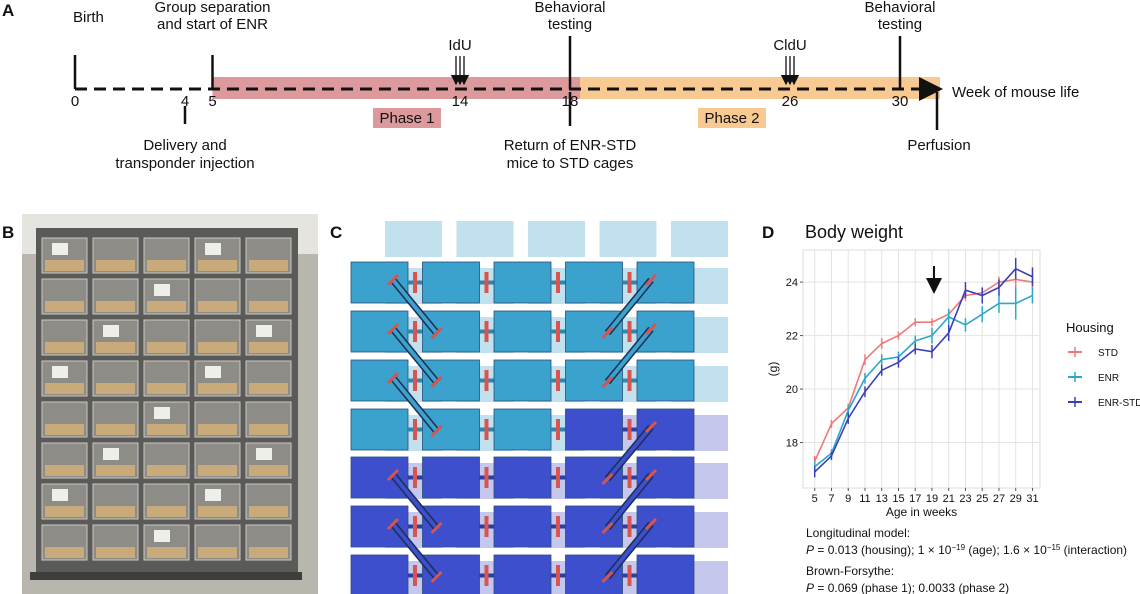 The image size is (1140, 594). Describe the element at coordinates (75, 101) in the screenshot. I see `week-label: 0` at that location.